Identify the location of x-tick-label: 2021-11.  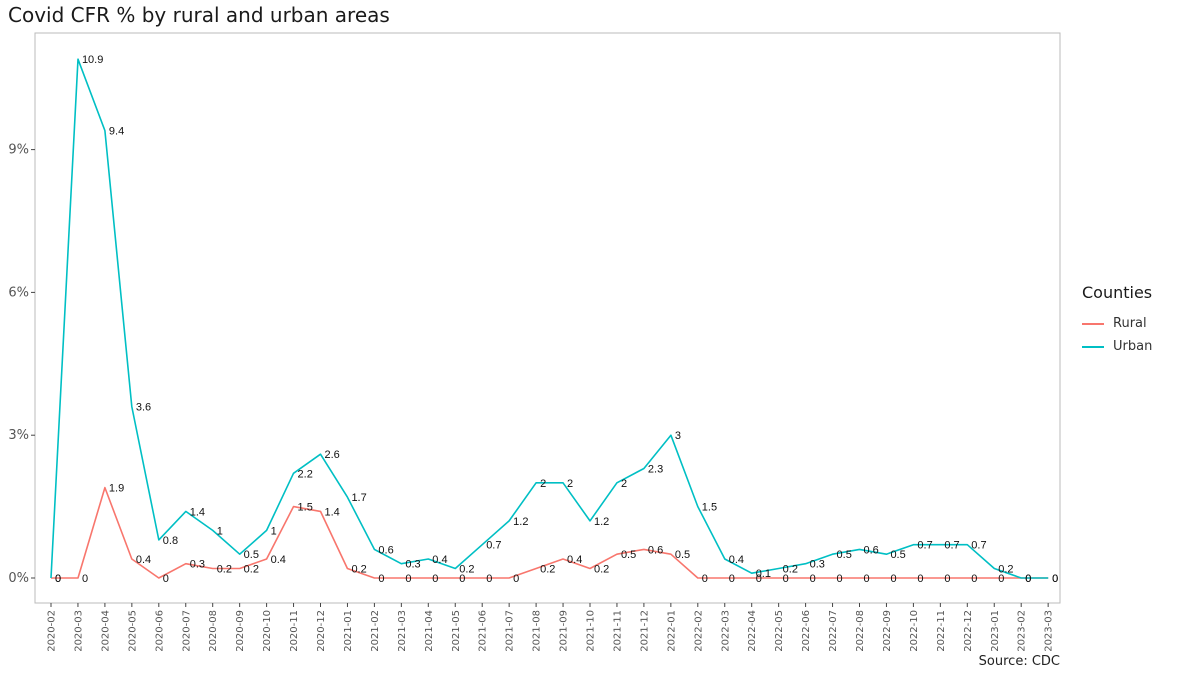
(617, 631).